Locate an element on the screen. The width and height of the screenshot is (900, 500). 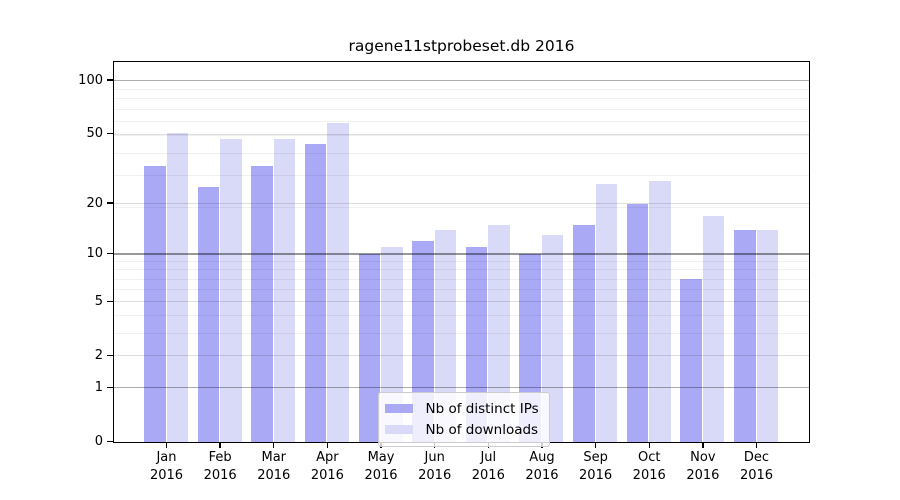
bar-downloads-oct is located at coordinates (660, 311).